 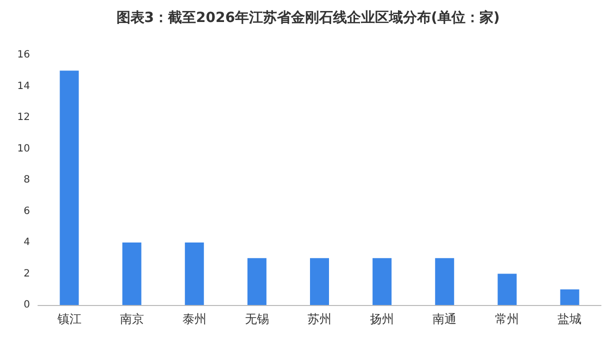 What do you see at coordinates (23, 86) in the screenshot?
I see `y-tick-label: 14` at bounding box center [23, 86].